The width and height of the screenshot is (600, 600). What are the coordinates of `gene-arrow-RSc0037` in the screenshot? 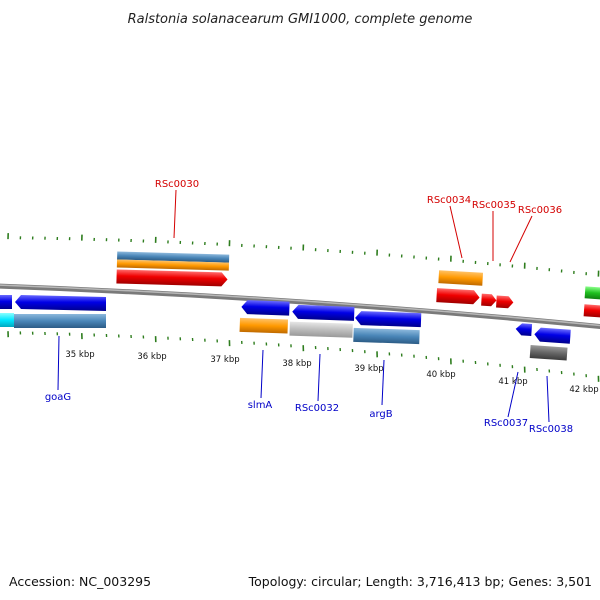 It's located at (524, 330).